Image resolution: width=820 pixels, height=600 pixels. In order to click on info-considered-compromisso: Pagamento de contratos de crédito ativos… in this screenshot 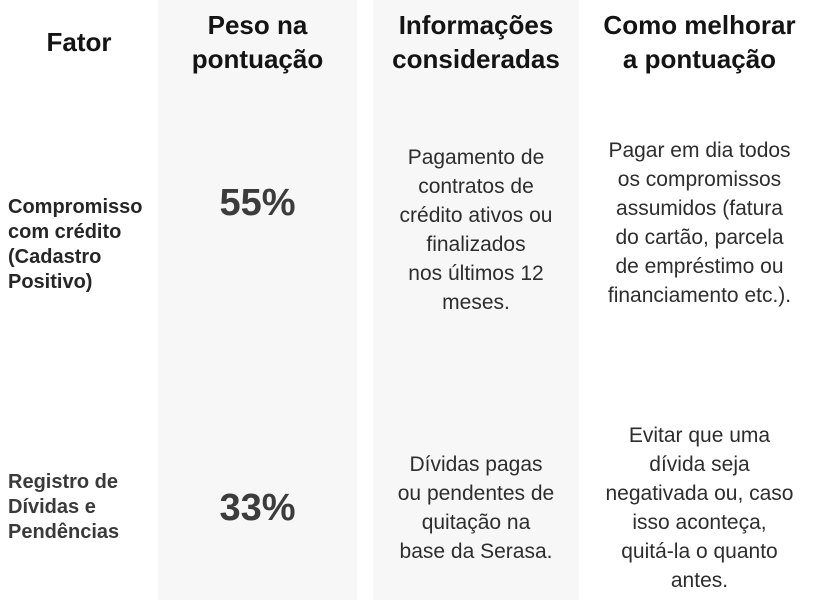, I will do `click(476, 230)`.